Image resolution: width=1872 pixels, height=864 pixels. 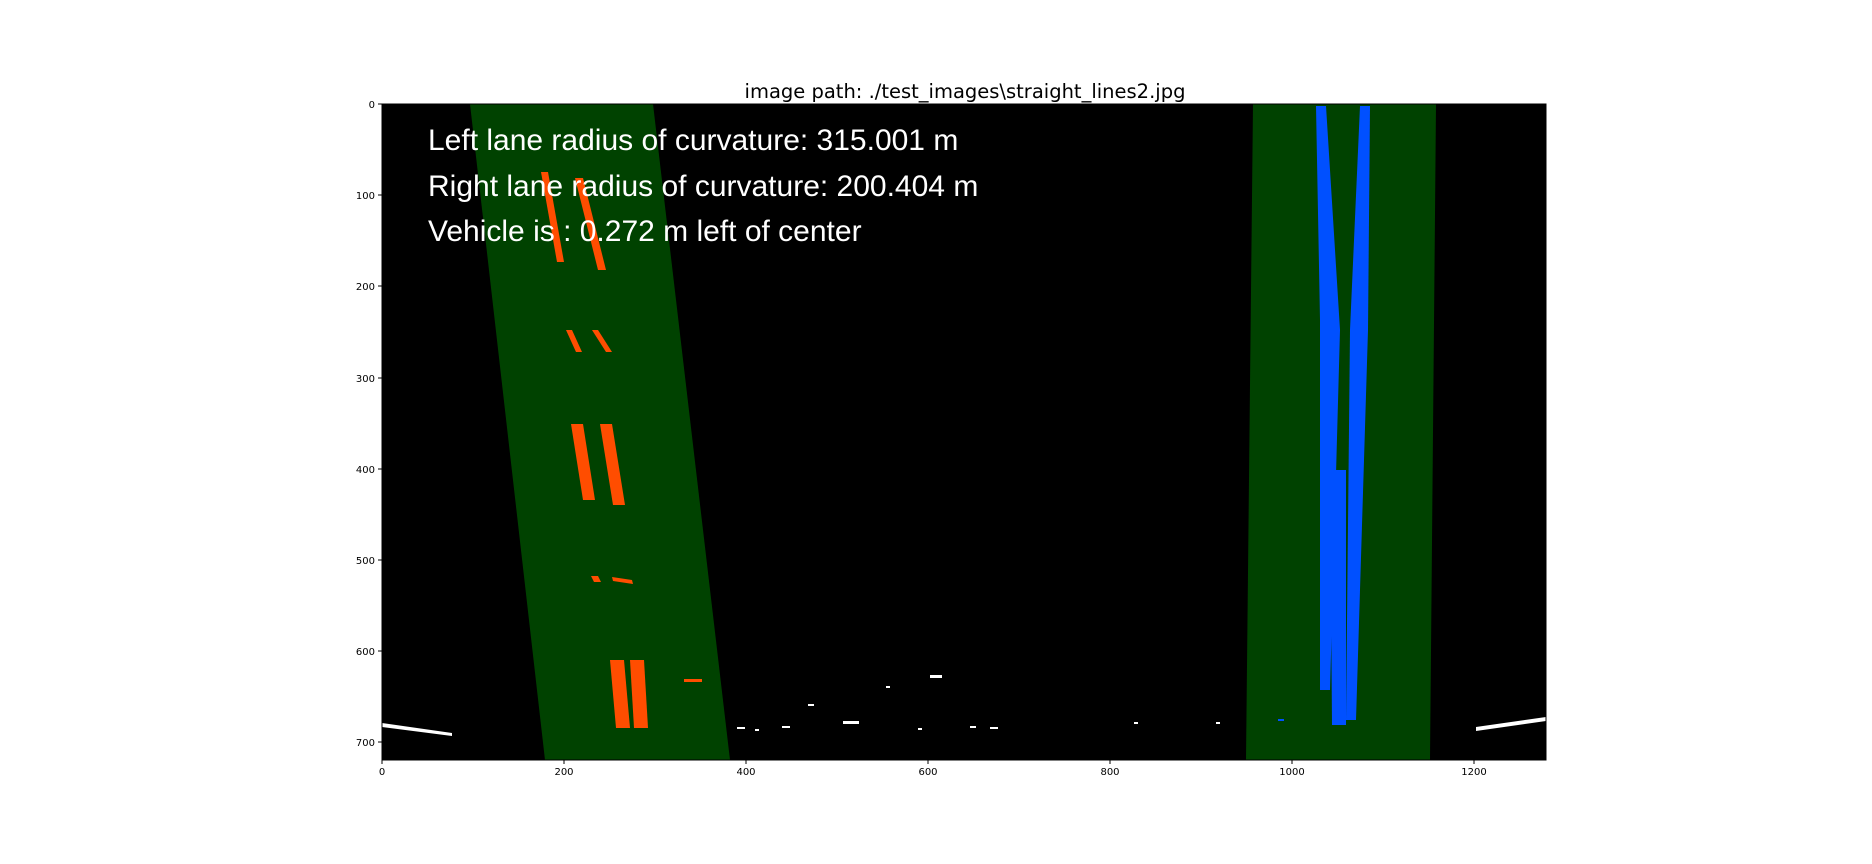 What do you see at coordinates (365, 379) in the screenshot?
I see `y-tick-label: 300` at bounding box center [365, 379].